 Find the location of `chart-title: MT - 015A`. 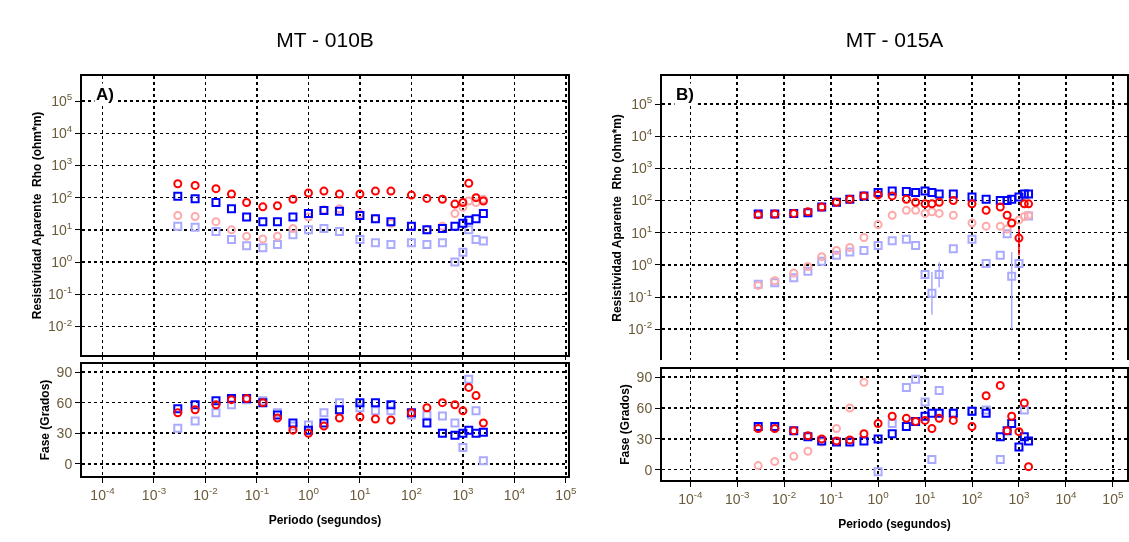

chart-title: MT - 015A is located at coordinates (894, 40).